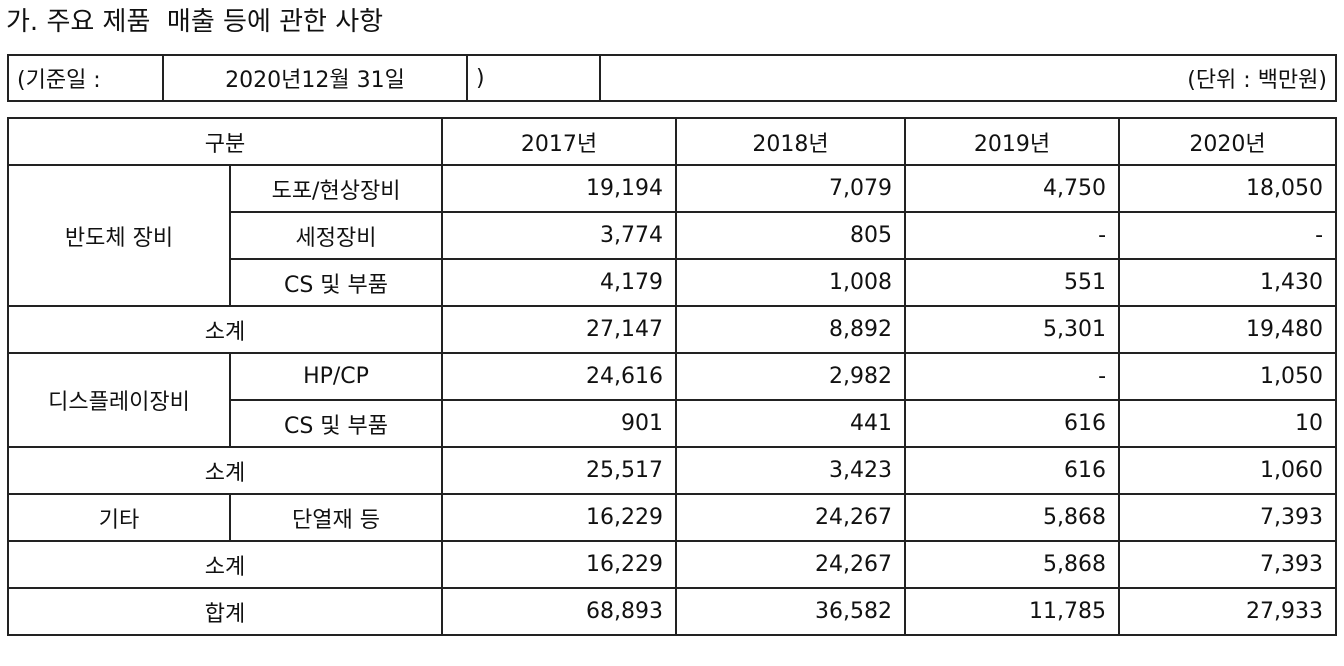 This screenshot has width=1344, height=666. Describe the element at coordinates (1012, 282) in the screenshot. I see `value-cell: 551` at that location.